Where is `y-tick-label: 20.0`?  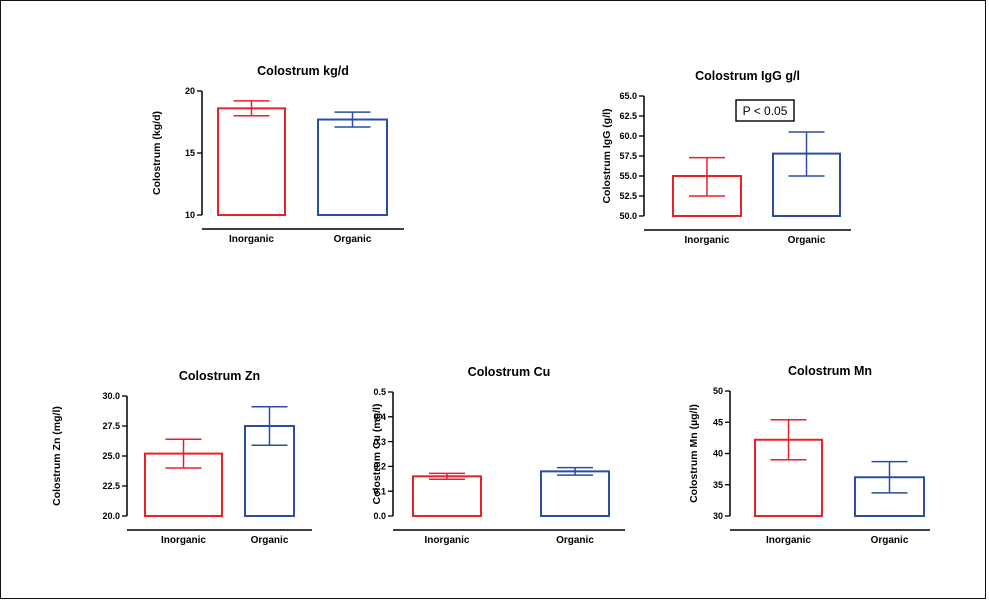 y-tick-label: 20.0 is located at coordinates (111, 516).